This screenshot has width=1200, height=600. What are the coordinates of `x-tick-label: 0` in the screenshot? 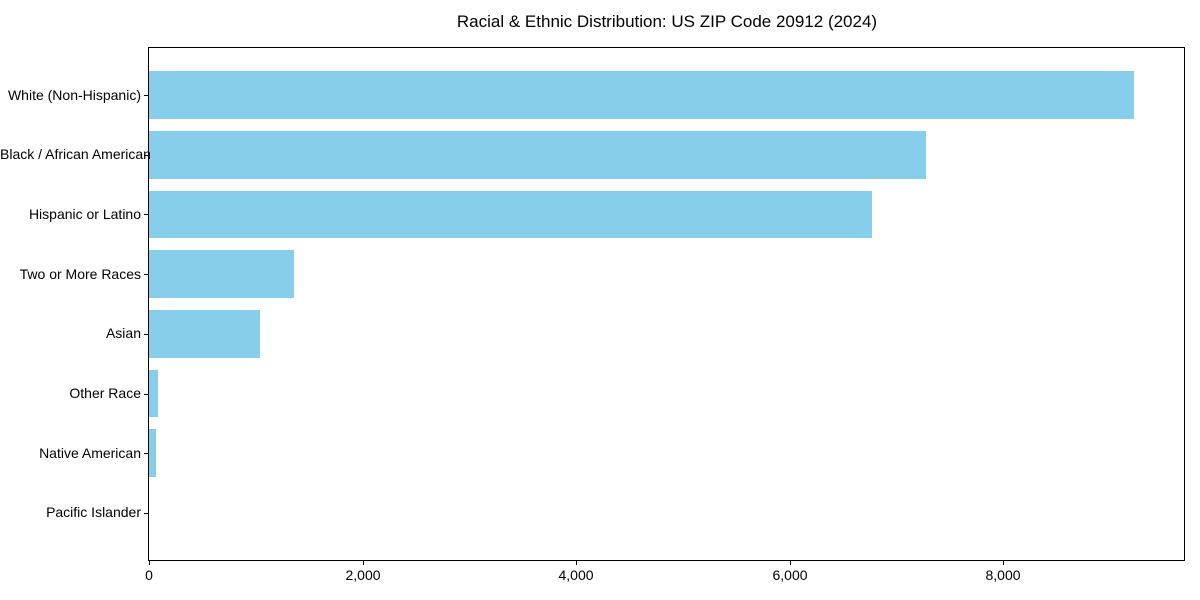 It's located at (149, 575).